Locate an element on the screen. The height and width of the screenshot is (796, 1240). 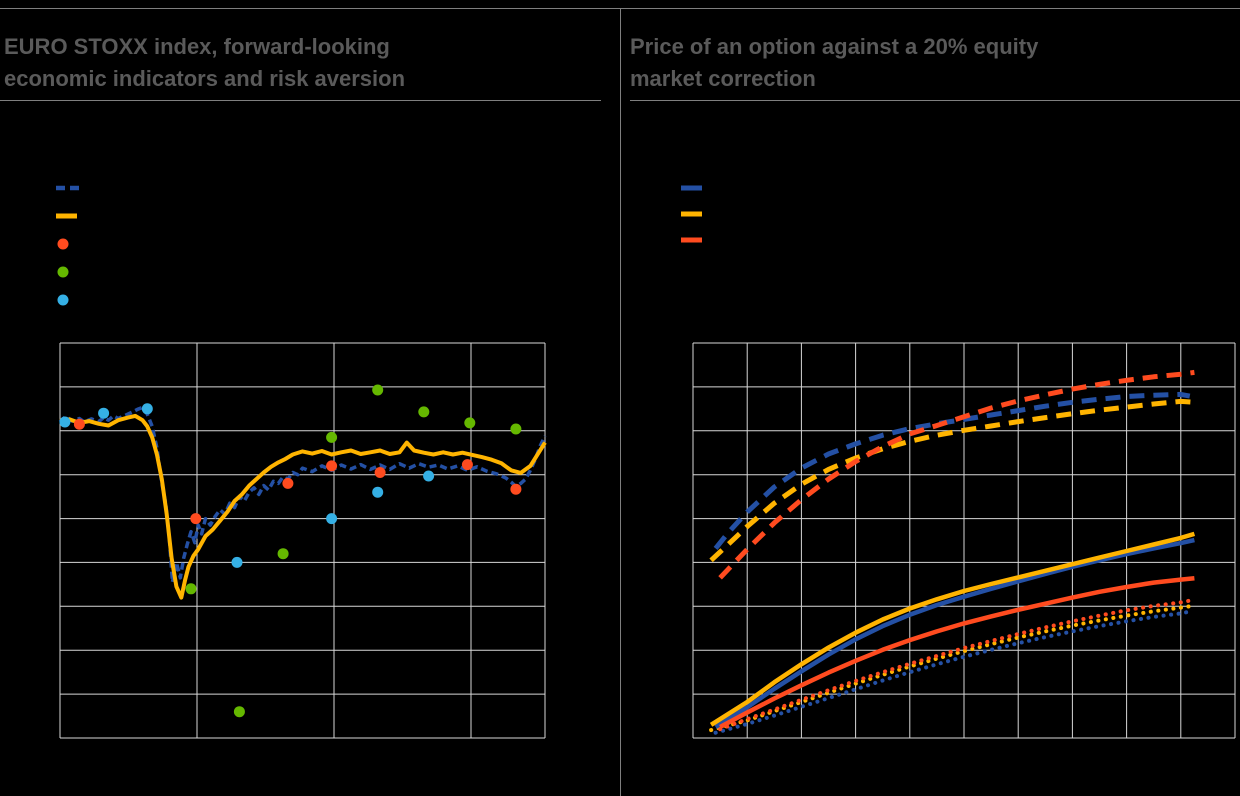
legend-item-blue-series is located at coordinates (693, 188).